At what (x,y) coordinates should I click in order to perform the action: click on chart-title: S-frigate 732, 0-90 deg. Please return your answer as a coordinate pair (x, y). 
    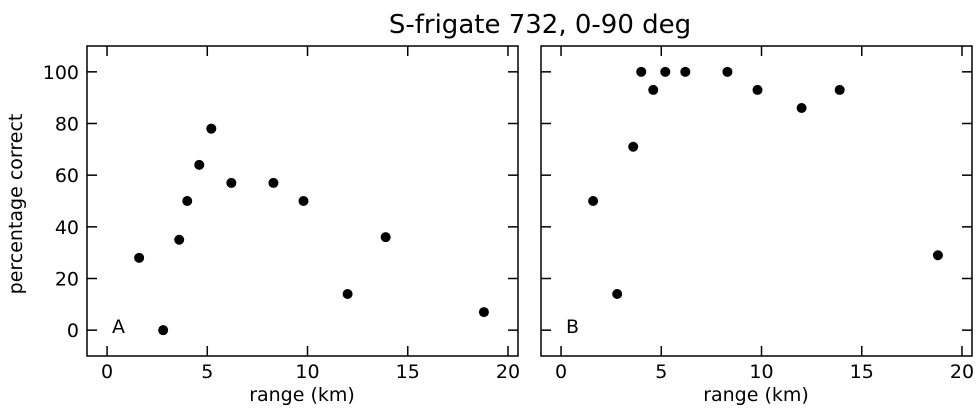
    Looking at the image, I should click on (540, 25).